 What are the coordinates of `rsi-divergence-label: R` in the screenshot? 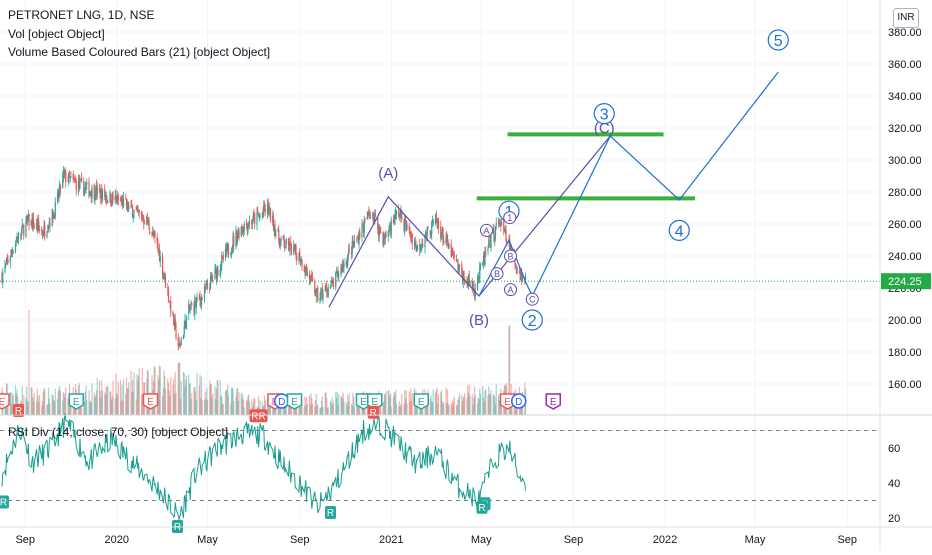 It's located at (18, 411).